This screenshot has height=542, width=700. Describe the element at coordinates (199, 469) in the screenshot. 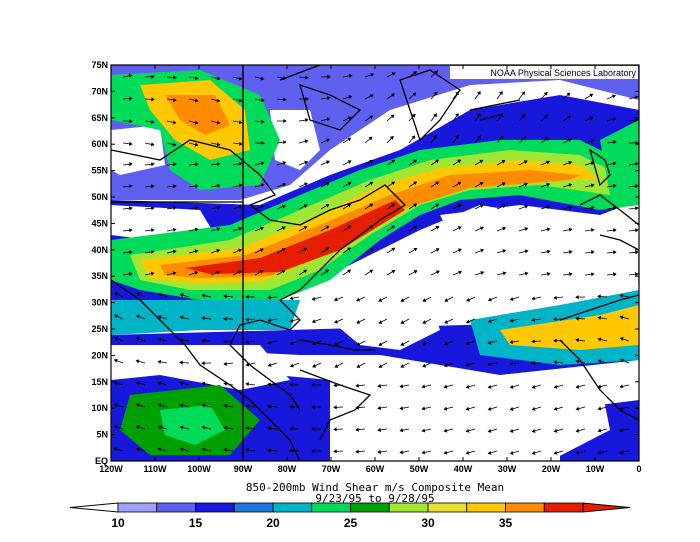

I see `lon-label-2: 100W` at that location.